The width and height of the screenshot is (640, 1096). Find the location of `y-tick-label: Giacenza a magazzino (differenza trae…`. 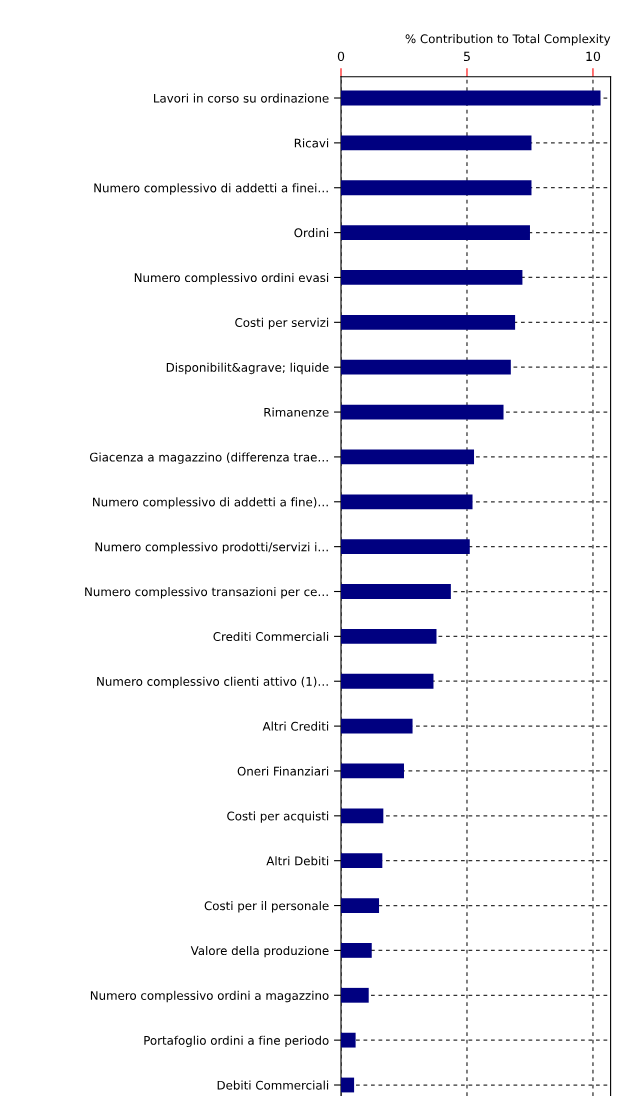

y-tick-label: Giacenza a magazzino (differenza trae… is located at coordinates (208, 458).